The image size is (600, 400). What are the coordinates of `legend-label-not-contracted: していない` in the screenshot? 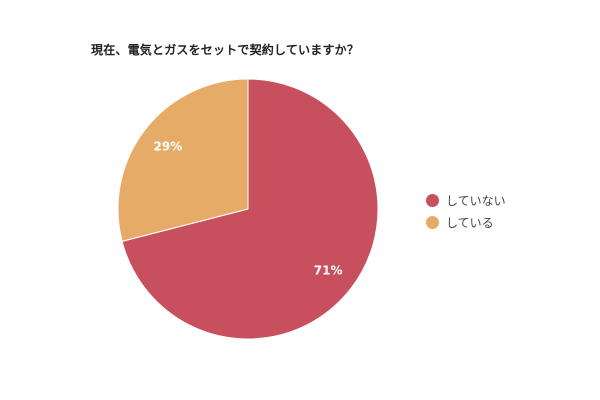 It's located at (476, 200).